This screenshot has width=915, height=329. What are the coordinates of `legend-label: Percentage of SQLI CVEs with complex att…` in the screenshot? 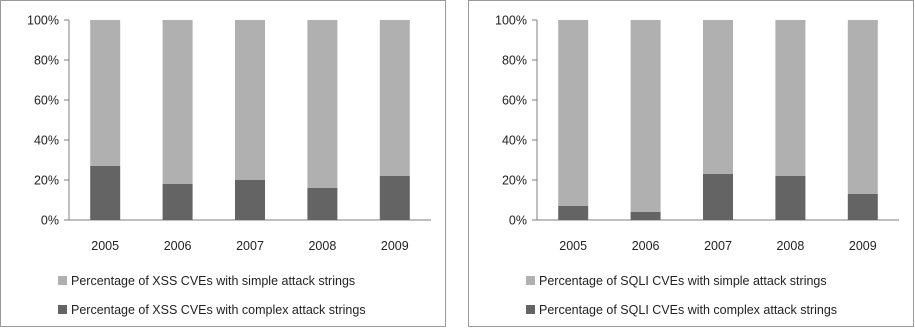 It's located at (688, 310).